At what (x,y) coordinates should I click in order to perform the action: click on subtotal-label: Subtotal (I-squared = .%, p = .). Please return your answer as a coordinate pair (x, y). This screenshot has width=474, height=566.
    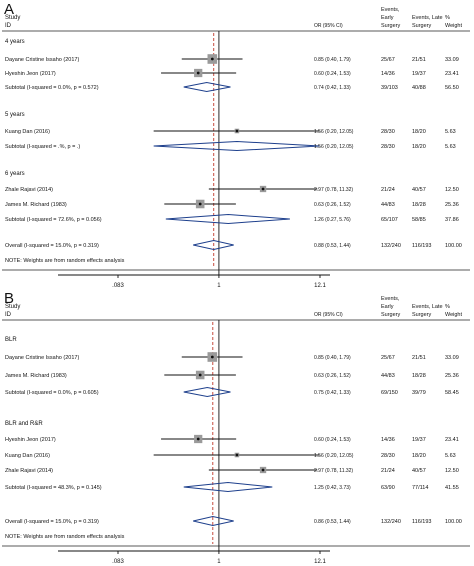
    Looking at the image, I should click on (42, 147).